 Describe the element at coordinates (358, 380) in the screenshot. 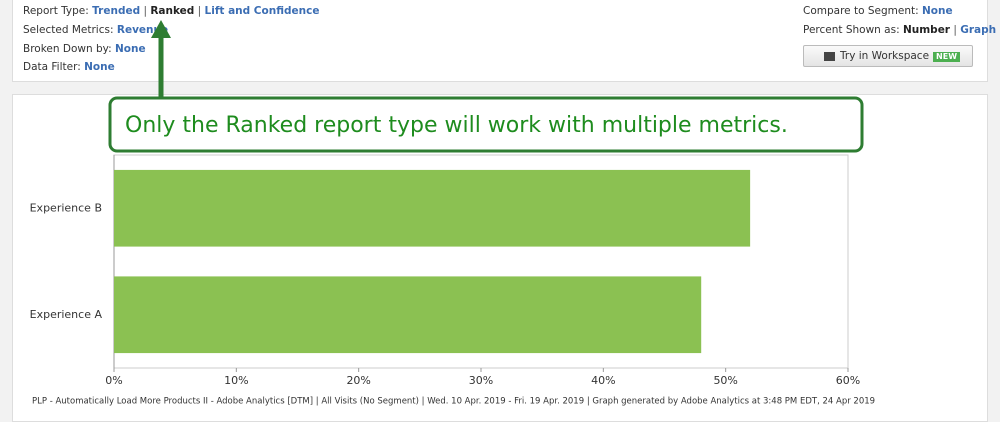

I see `x-tick-label: 20%` at that location.